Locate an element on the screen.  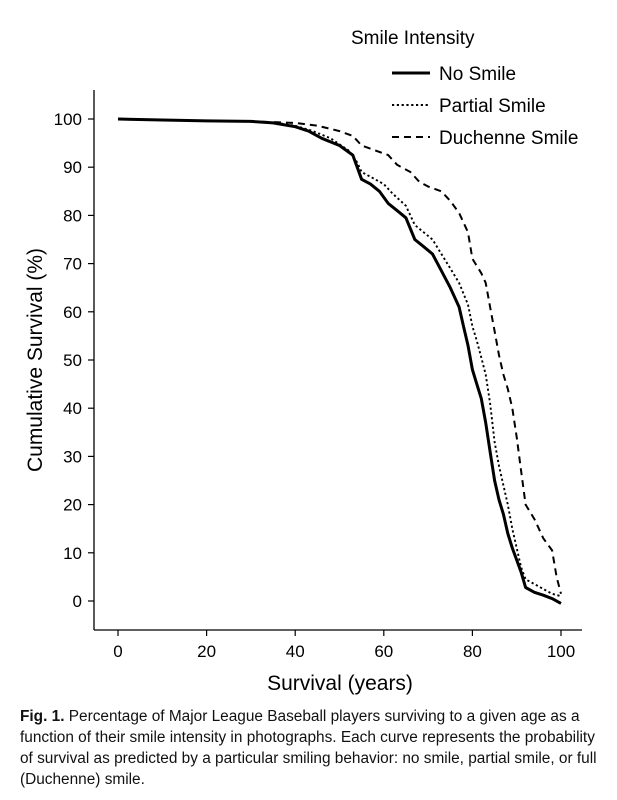
legend-label: Duchenne Smile is located at coordinates (508, 138).